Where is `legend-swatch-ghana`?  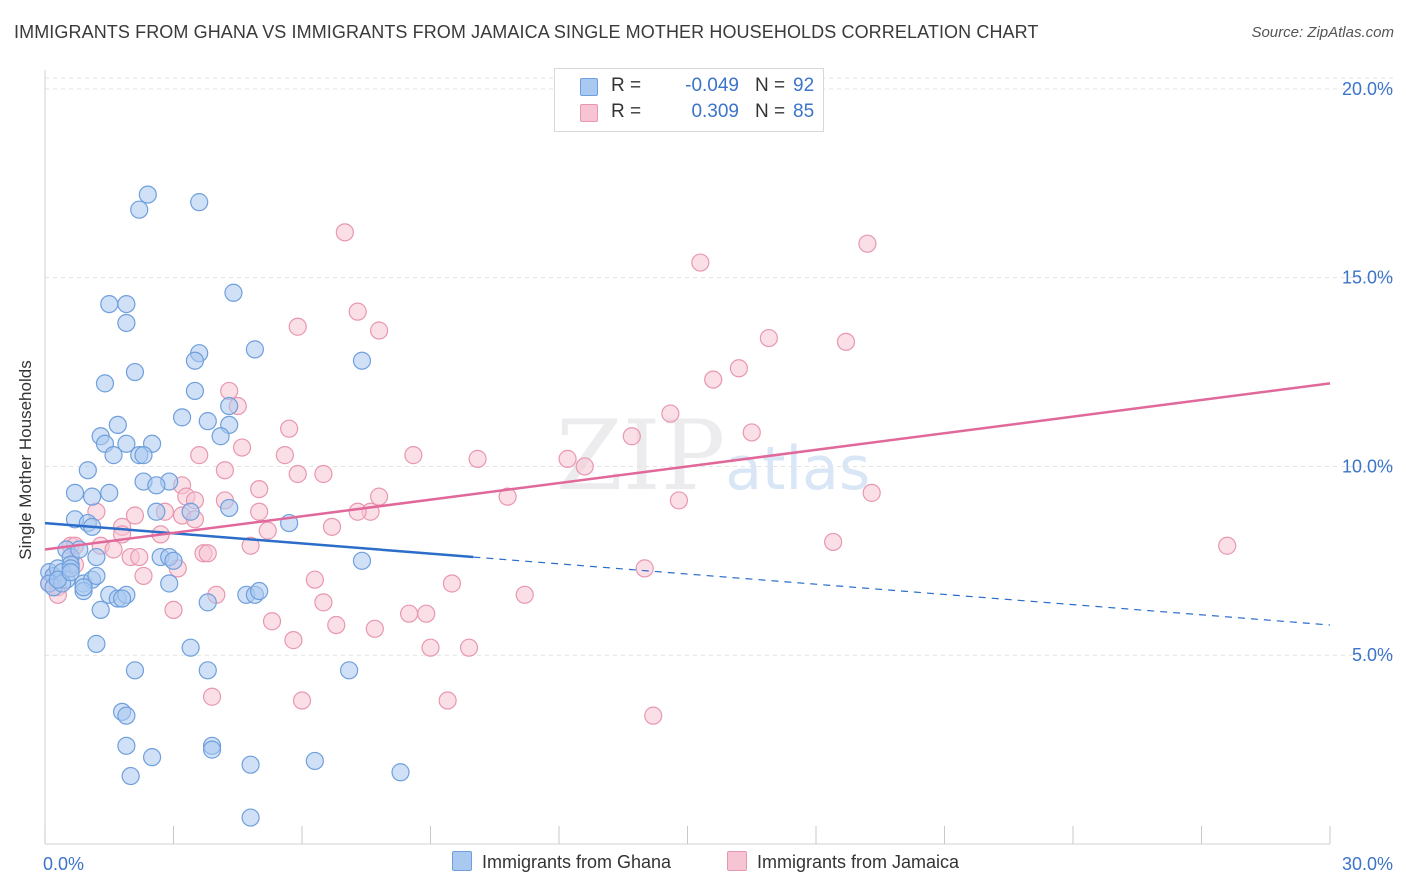
legend-swatch-ghana is located at coordinates (589, 87).